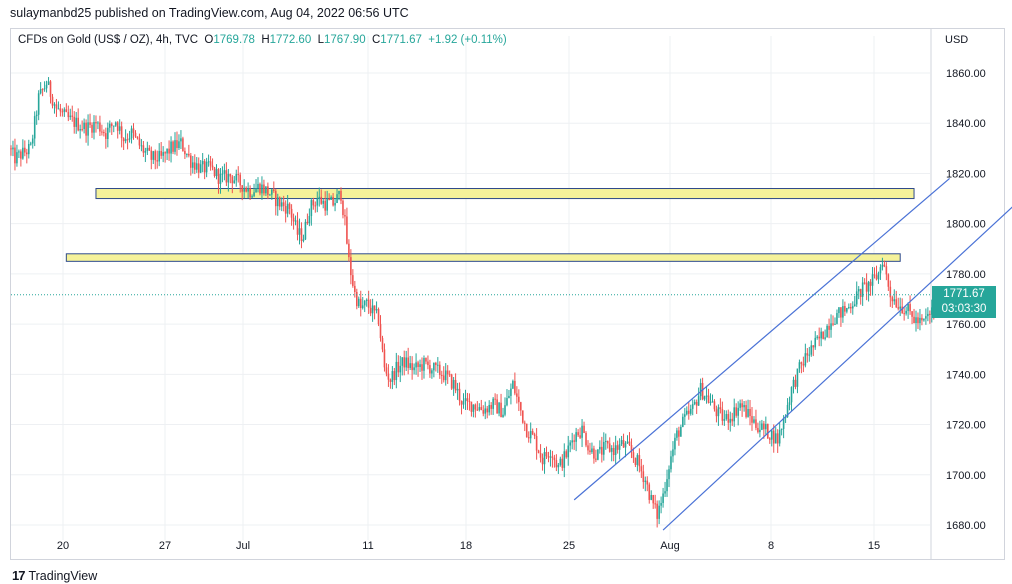  I want to click on footer-brand: 17 TradingView, so click(54, 575).